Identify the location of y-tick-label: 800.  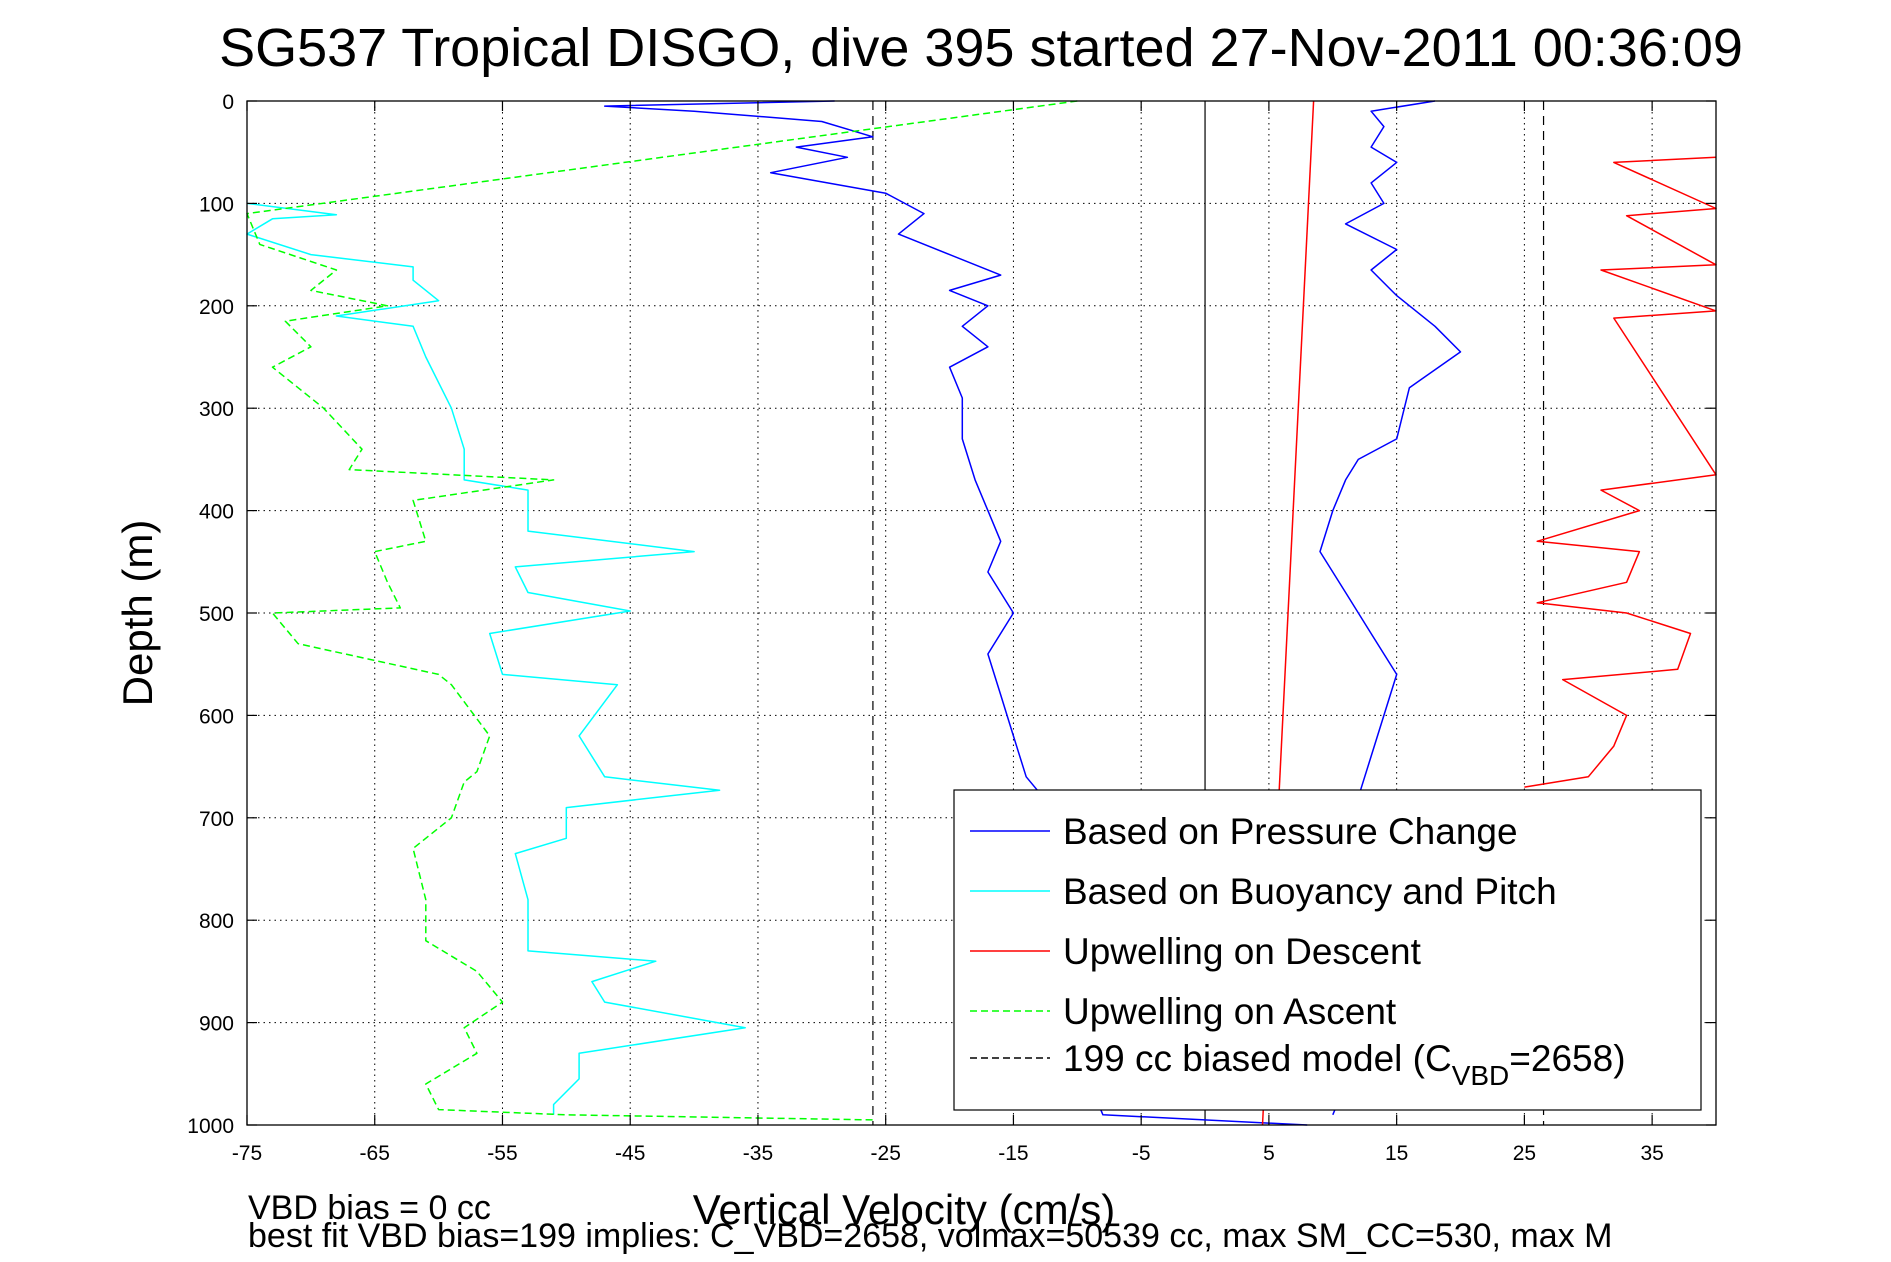
(216, 921).